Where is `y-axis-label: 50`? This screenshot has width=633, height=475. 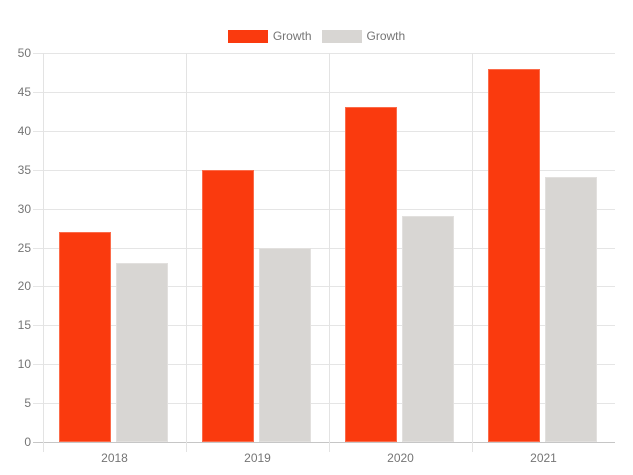
y-axis-label: 50 is located at coordinates (24, 53).